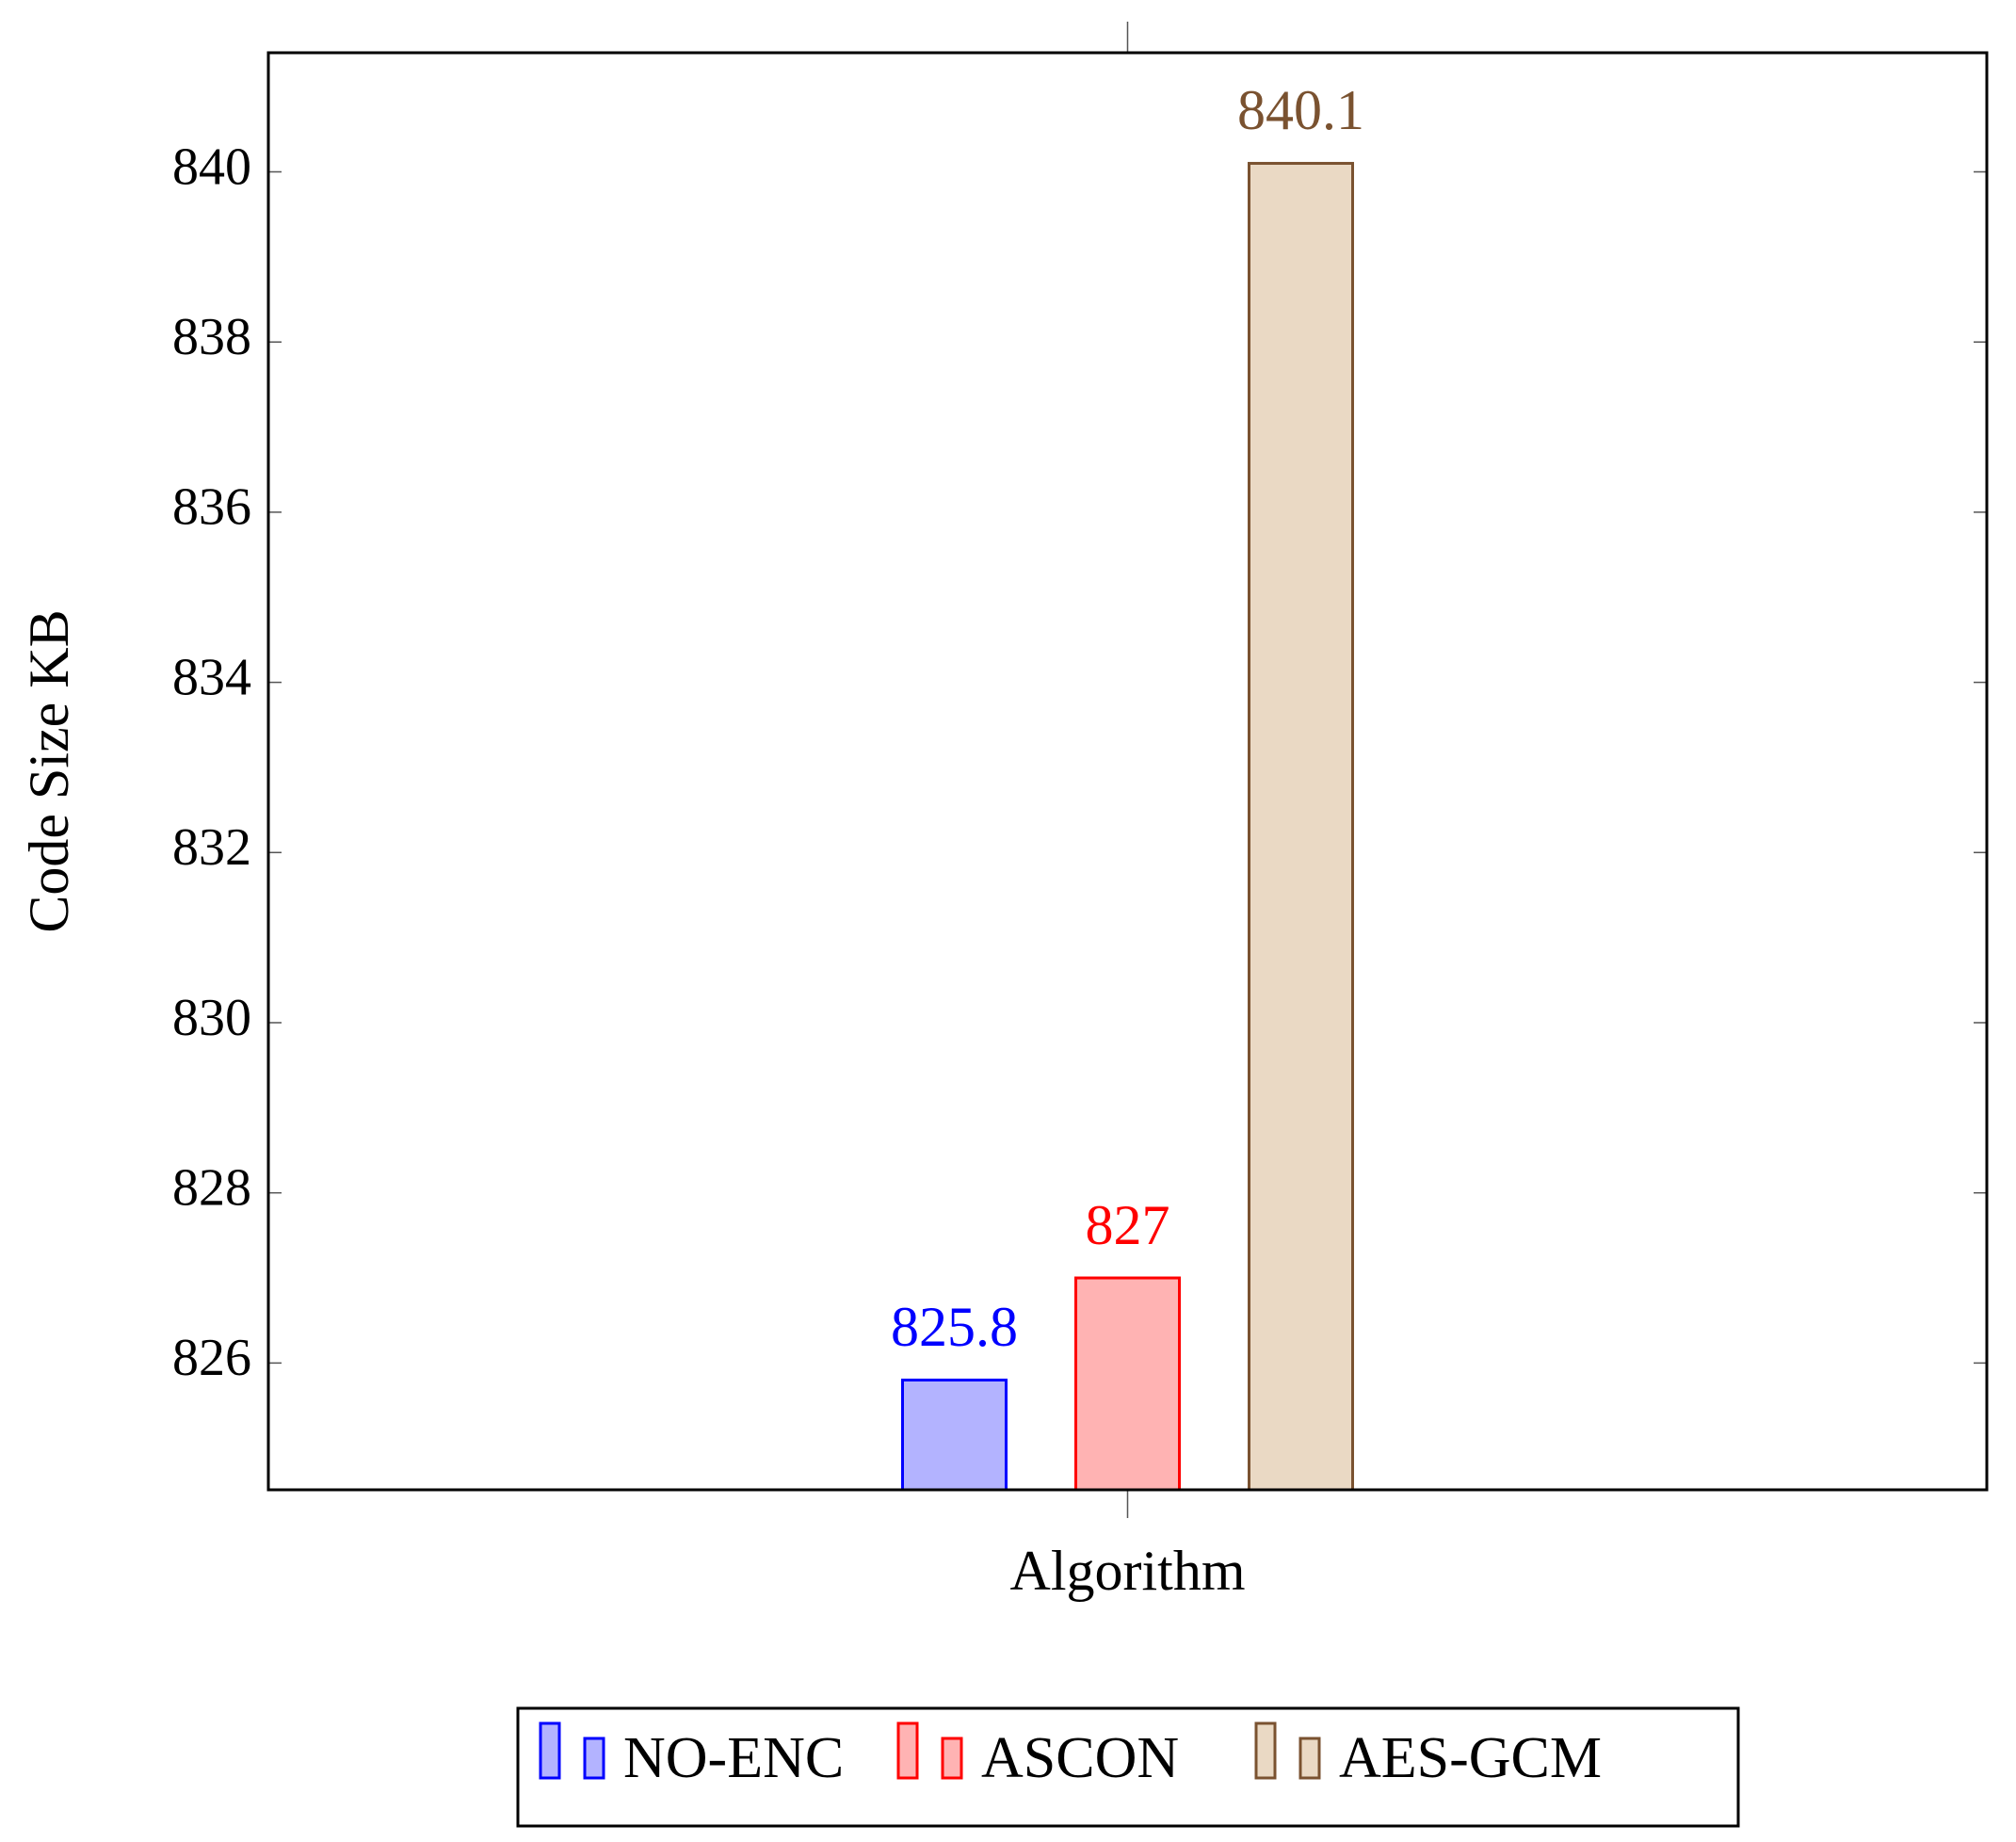  Describe the element at coordinates (1128, 1225) in the screenshot. I see `value-label: 827` at that location.